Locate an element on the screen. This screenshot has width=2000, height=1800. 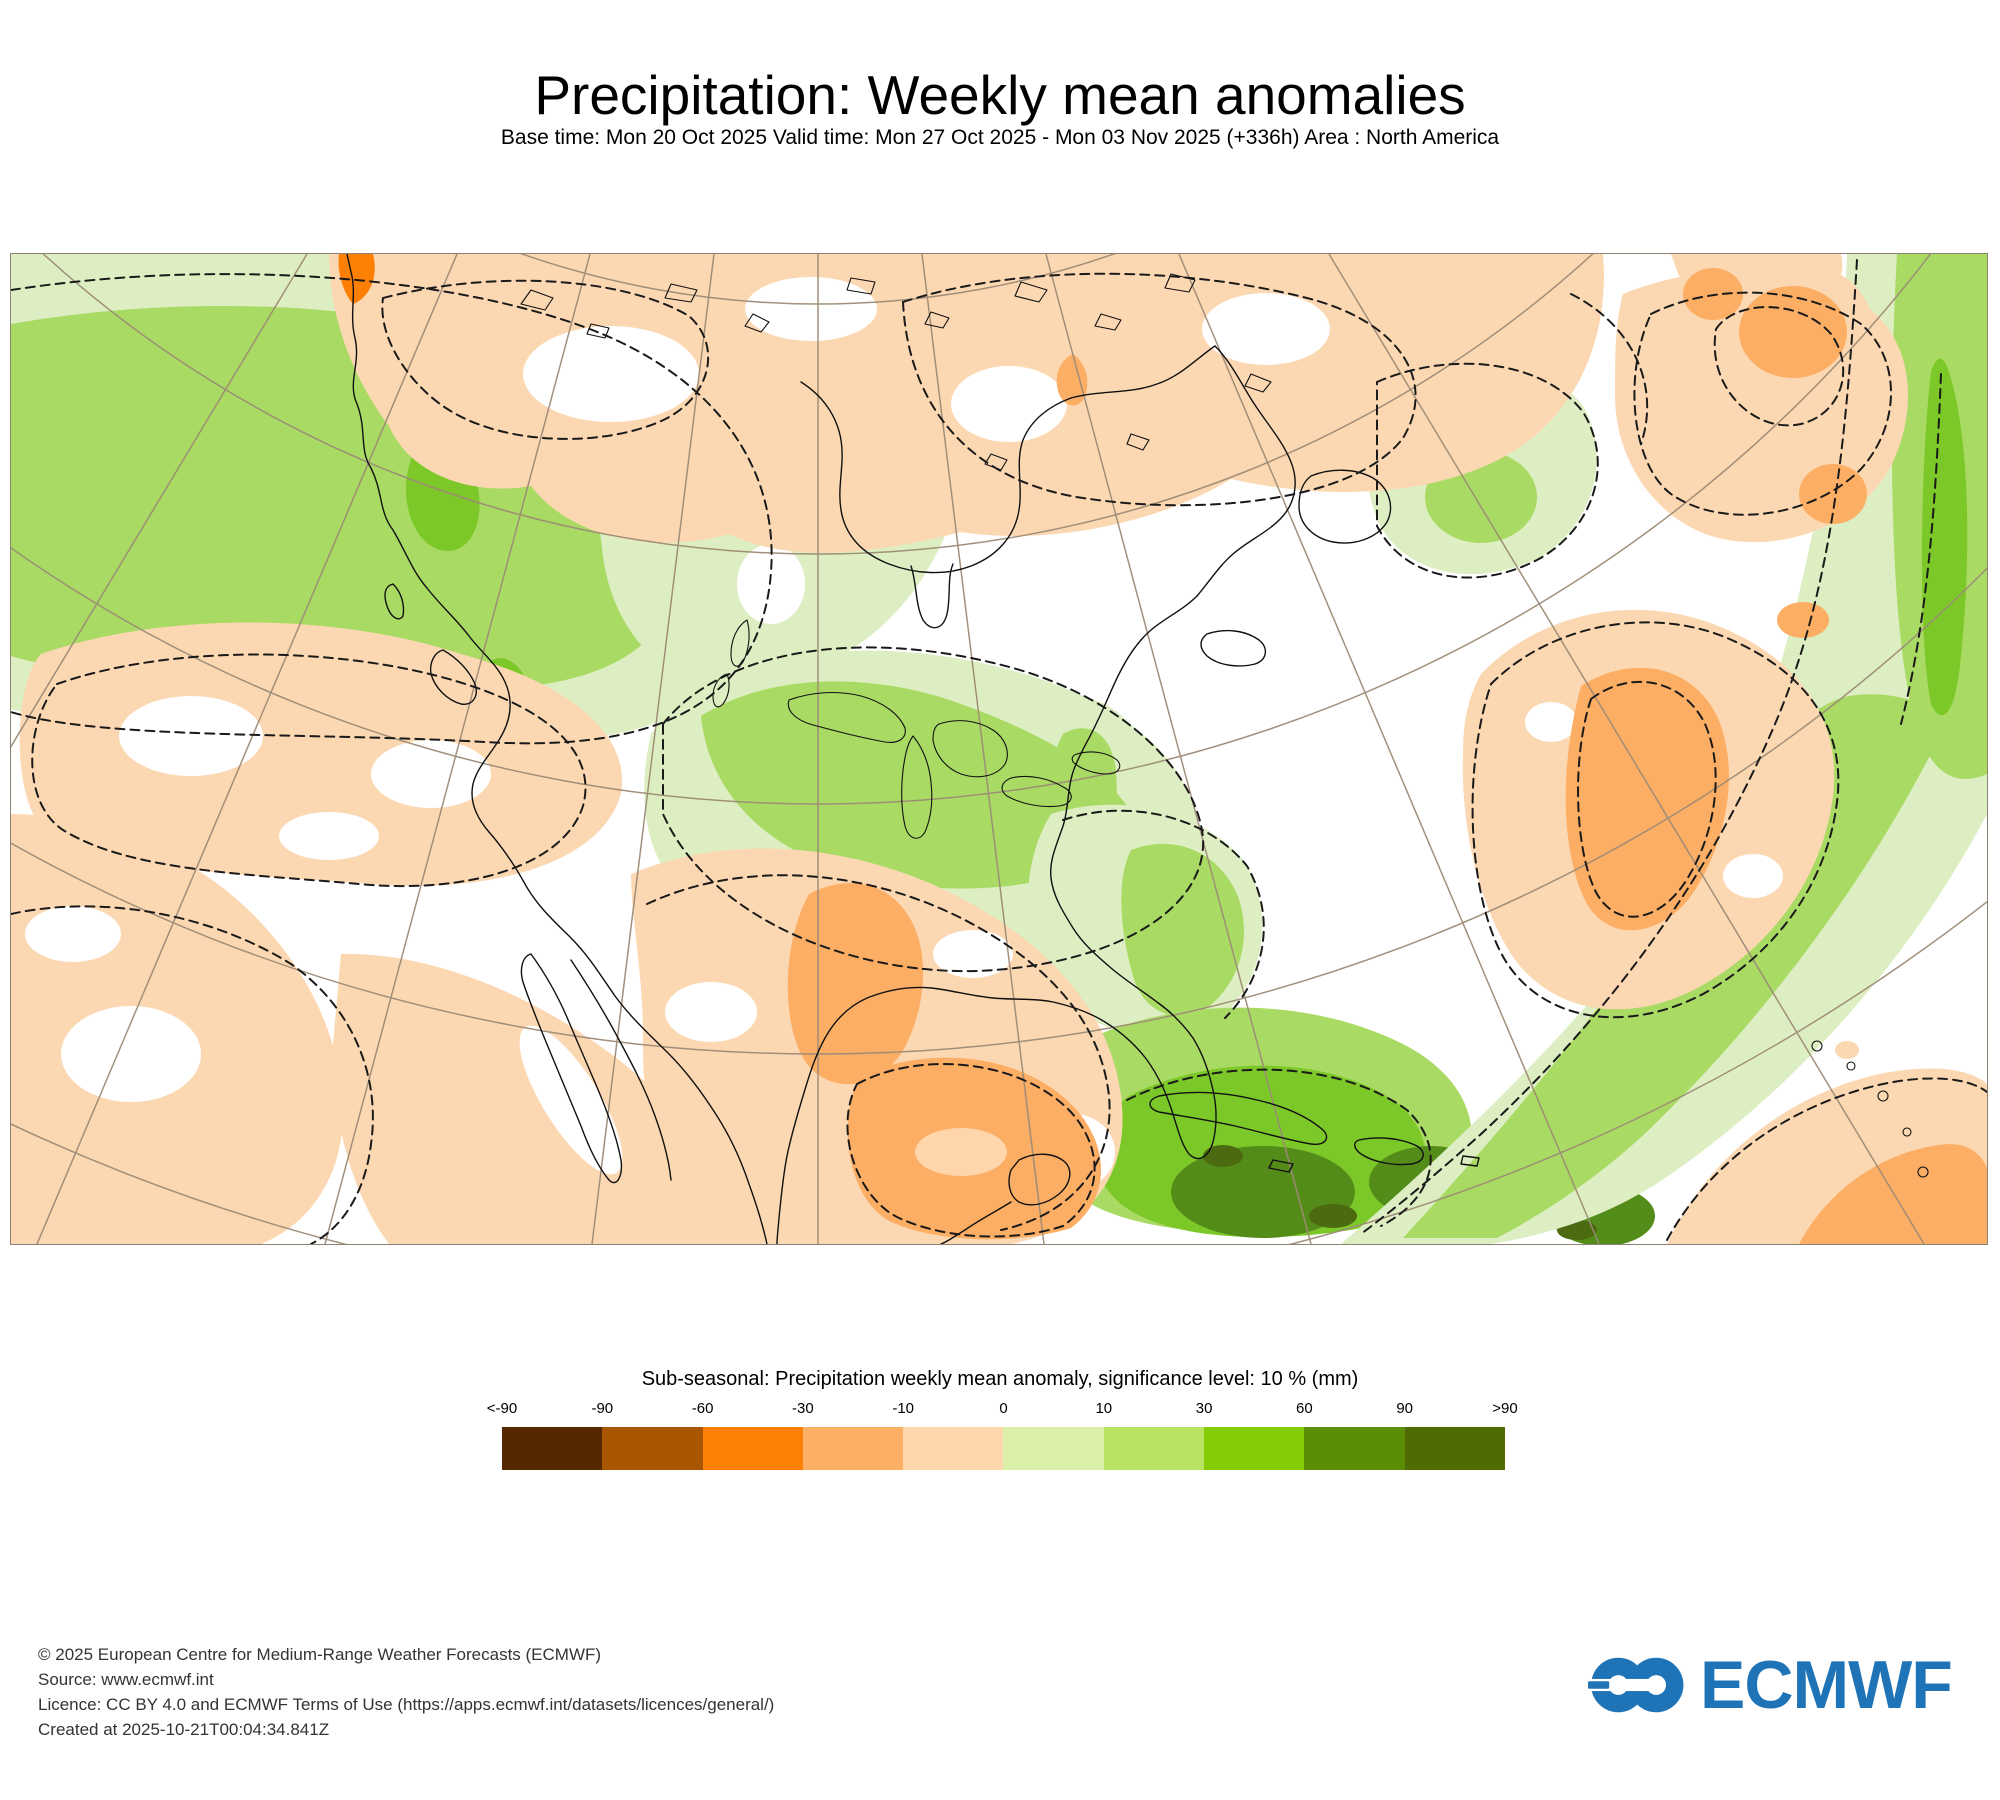
page-title: Precipitation: Weekly mean anomalies is located at coordinates (1000, 94).